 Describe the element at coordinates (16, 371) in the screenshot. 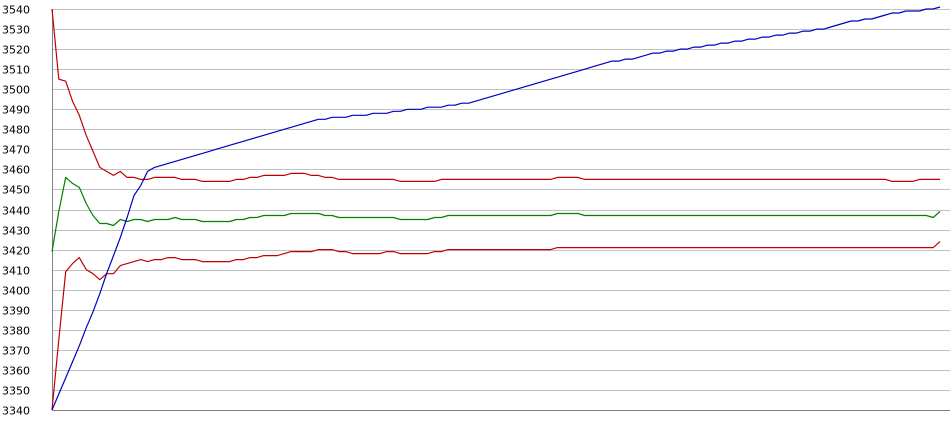

I see `y-tick-label: 3360` at that location.